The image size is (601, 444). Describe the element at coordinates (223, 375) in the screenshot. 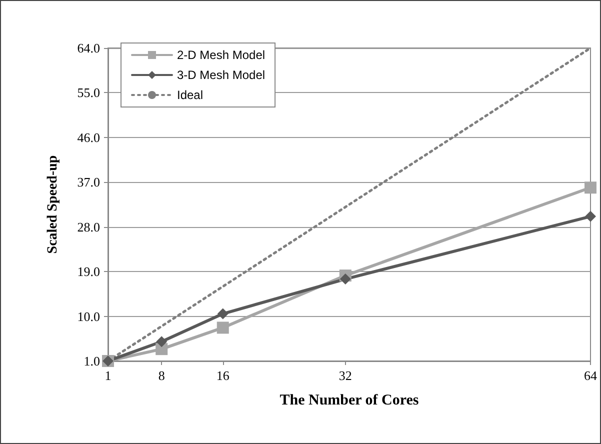

I see `x-tick-label: 16` at that location.